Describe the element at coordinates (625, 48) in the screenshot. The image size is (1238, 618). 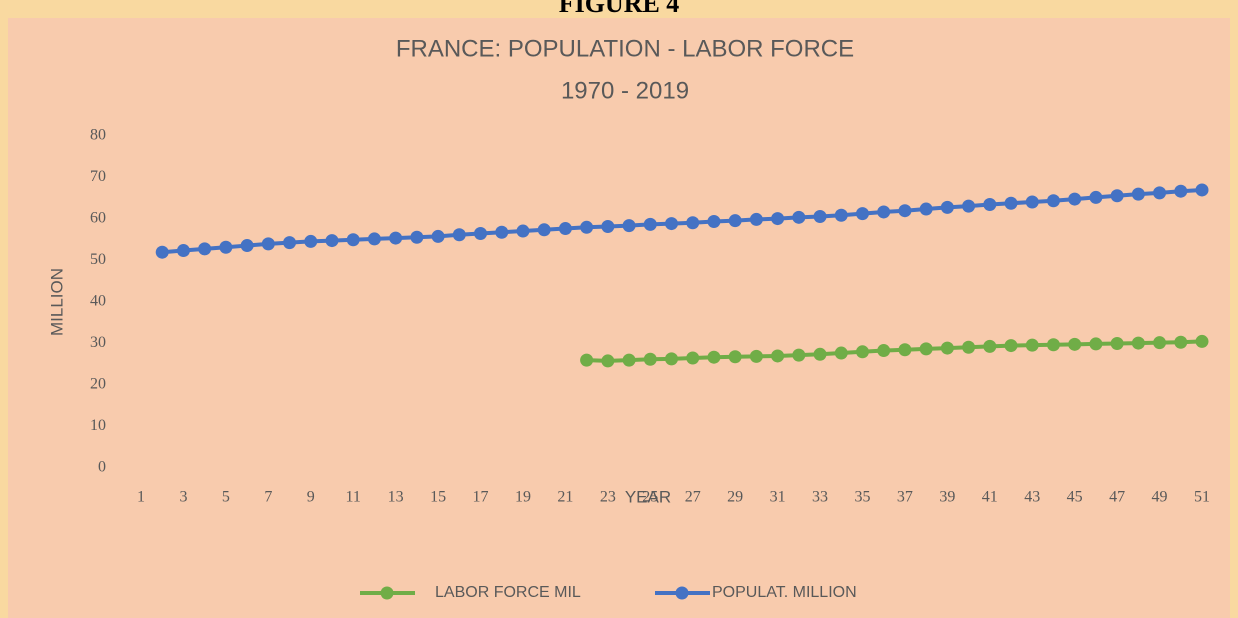
I see `chart-title: FRANCE: POPULATION - LABOR FORCE` at that location.